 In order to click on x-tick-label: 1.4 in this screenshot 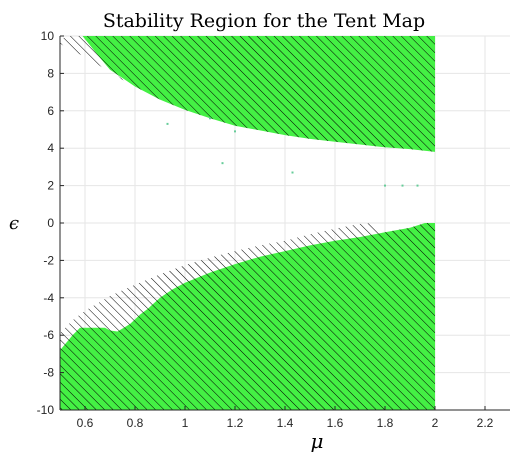, I will do `click(285, 423)`.